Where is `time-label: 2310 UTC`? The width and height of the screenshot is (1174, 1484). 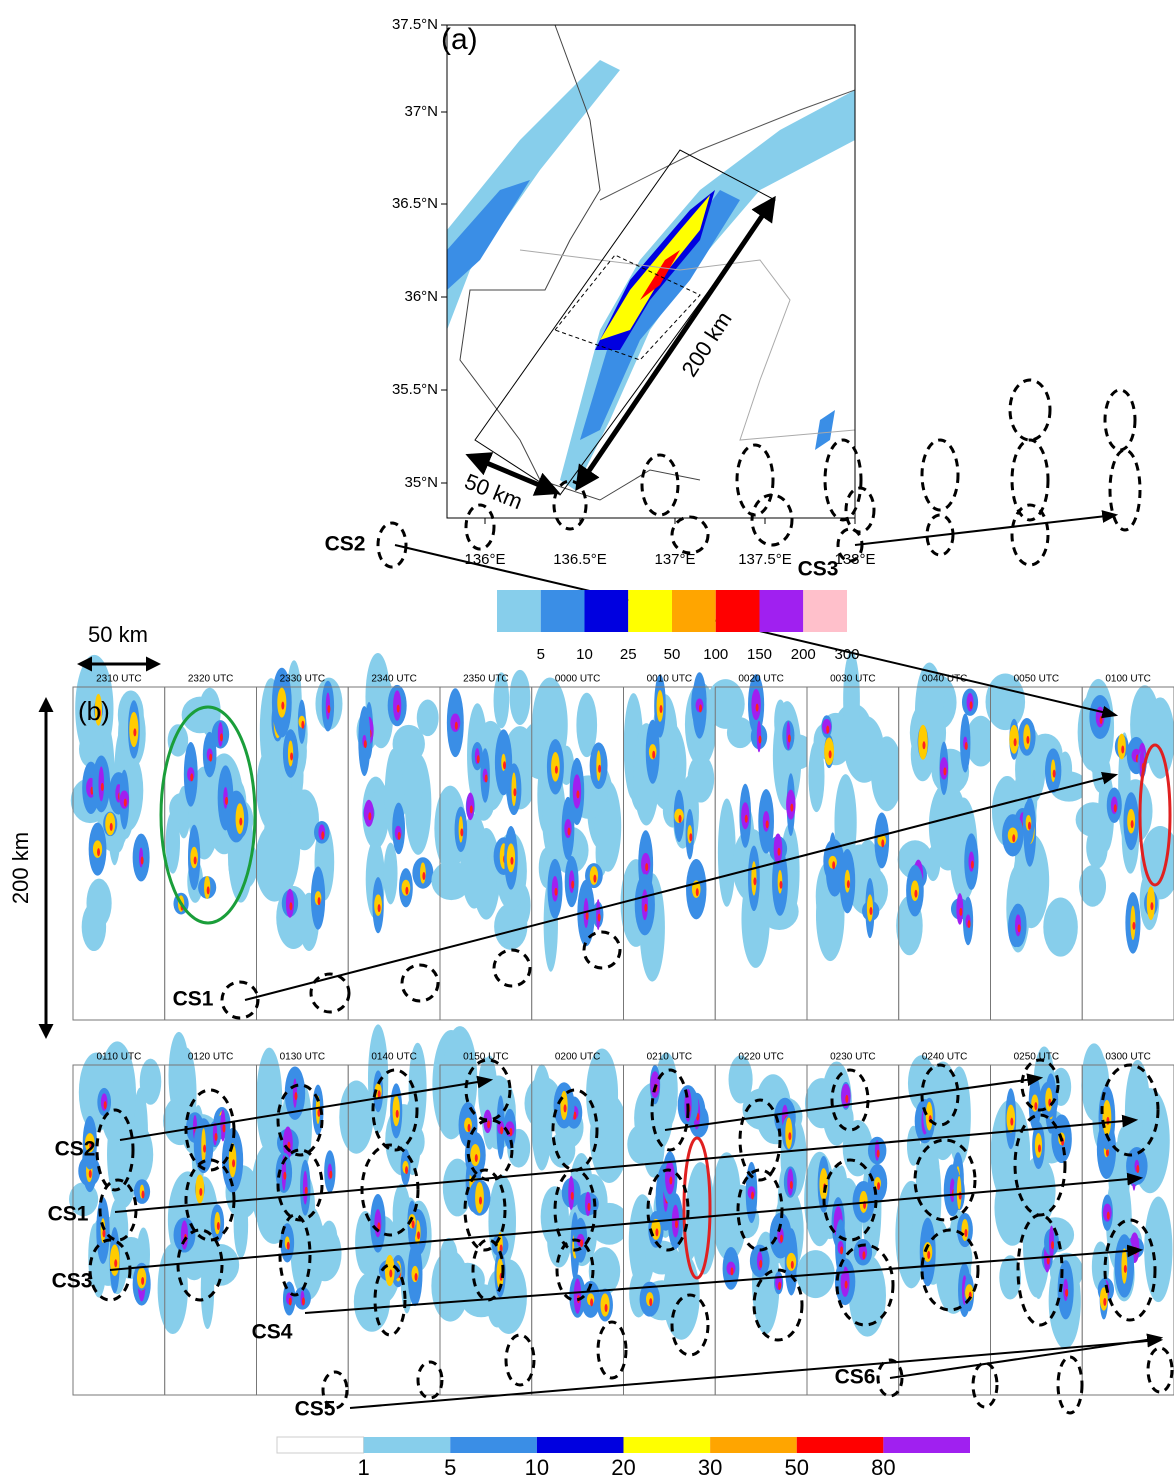
time-label: 2310 UTC is located at coordinates (119, 679).